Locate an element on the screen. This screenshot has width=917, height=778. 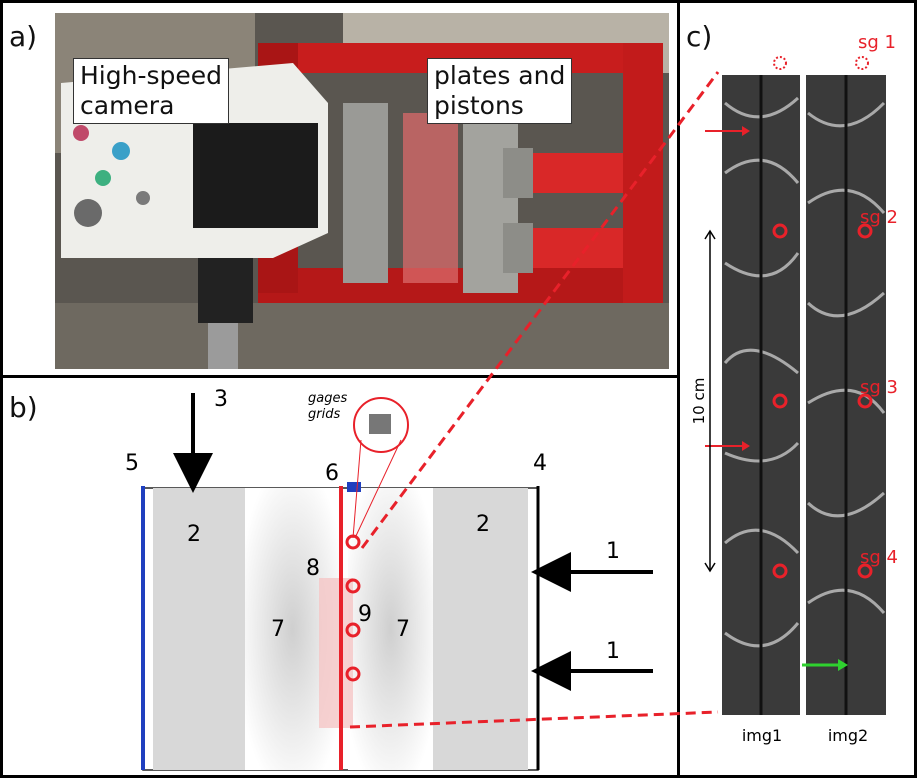
label-5: 5 is located at coordinates (132, 463).